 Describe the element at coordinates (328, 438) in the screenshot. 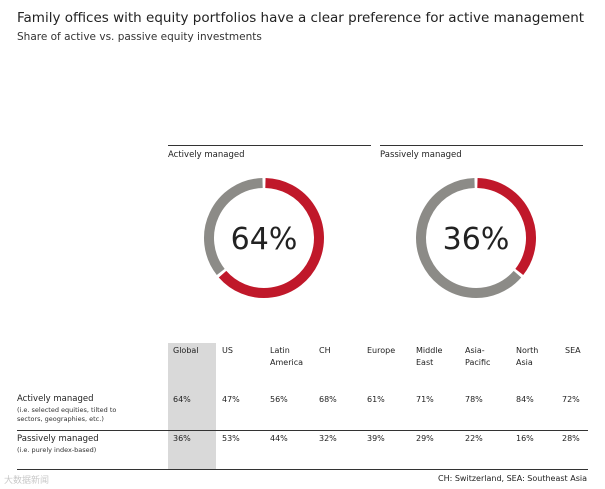

I see `table-cell: 32%` at that location.